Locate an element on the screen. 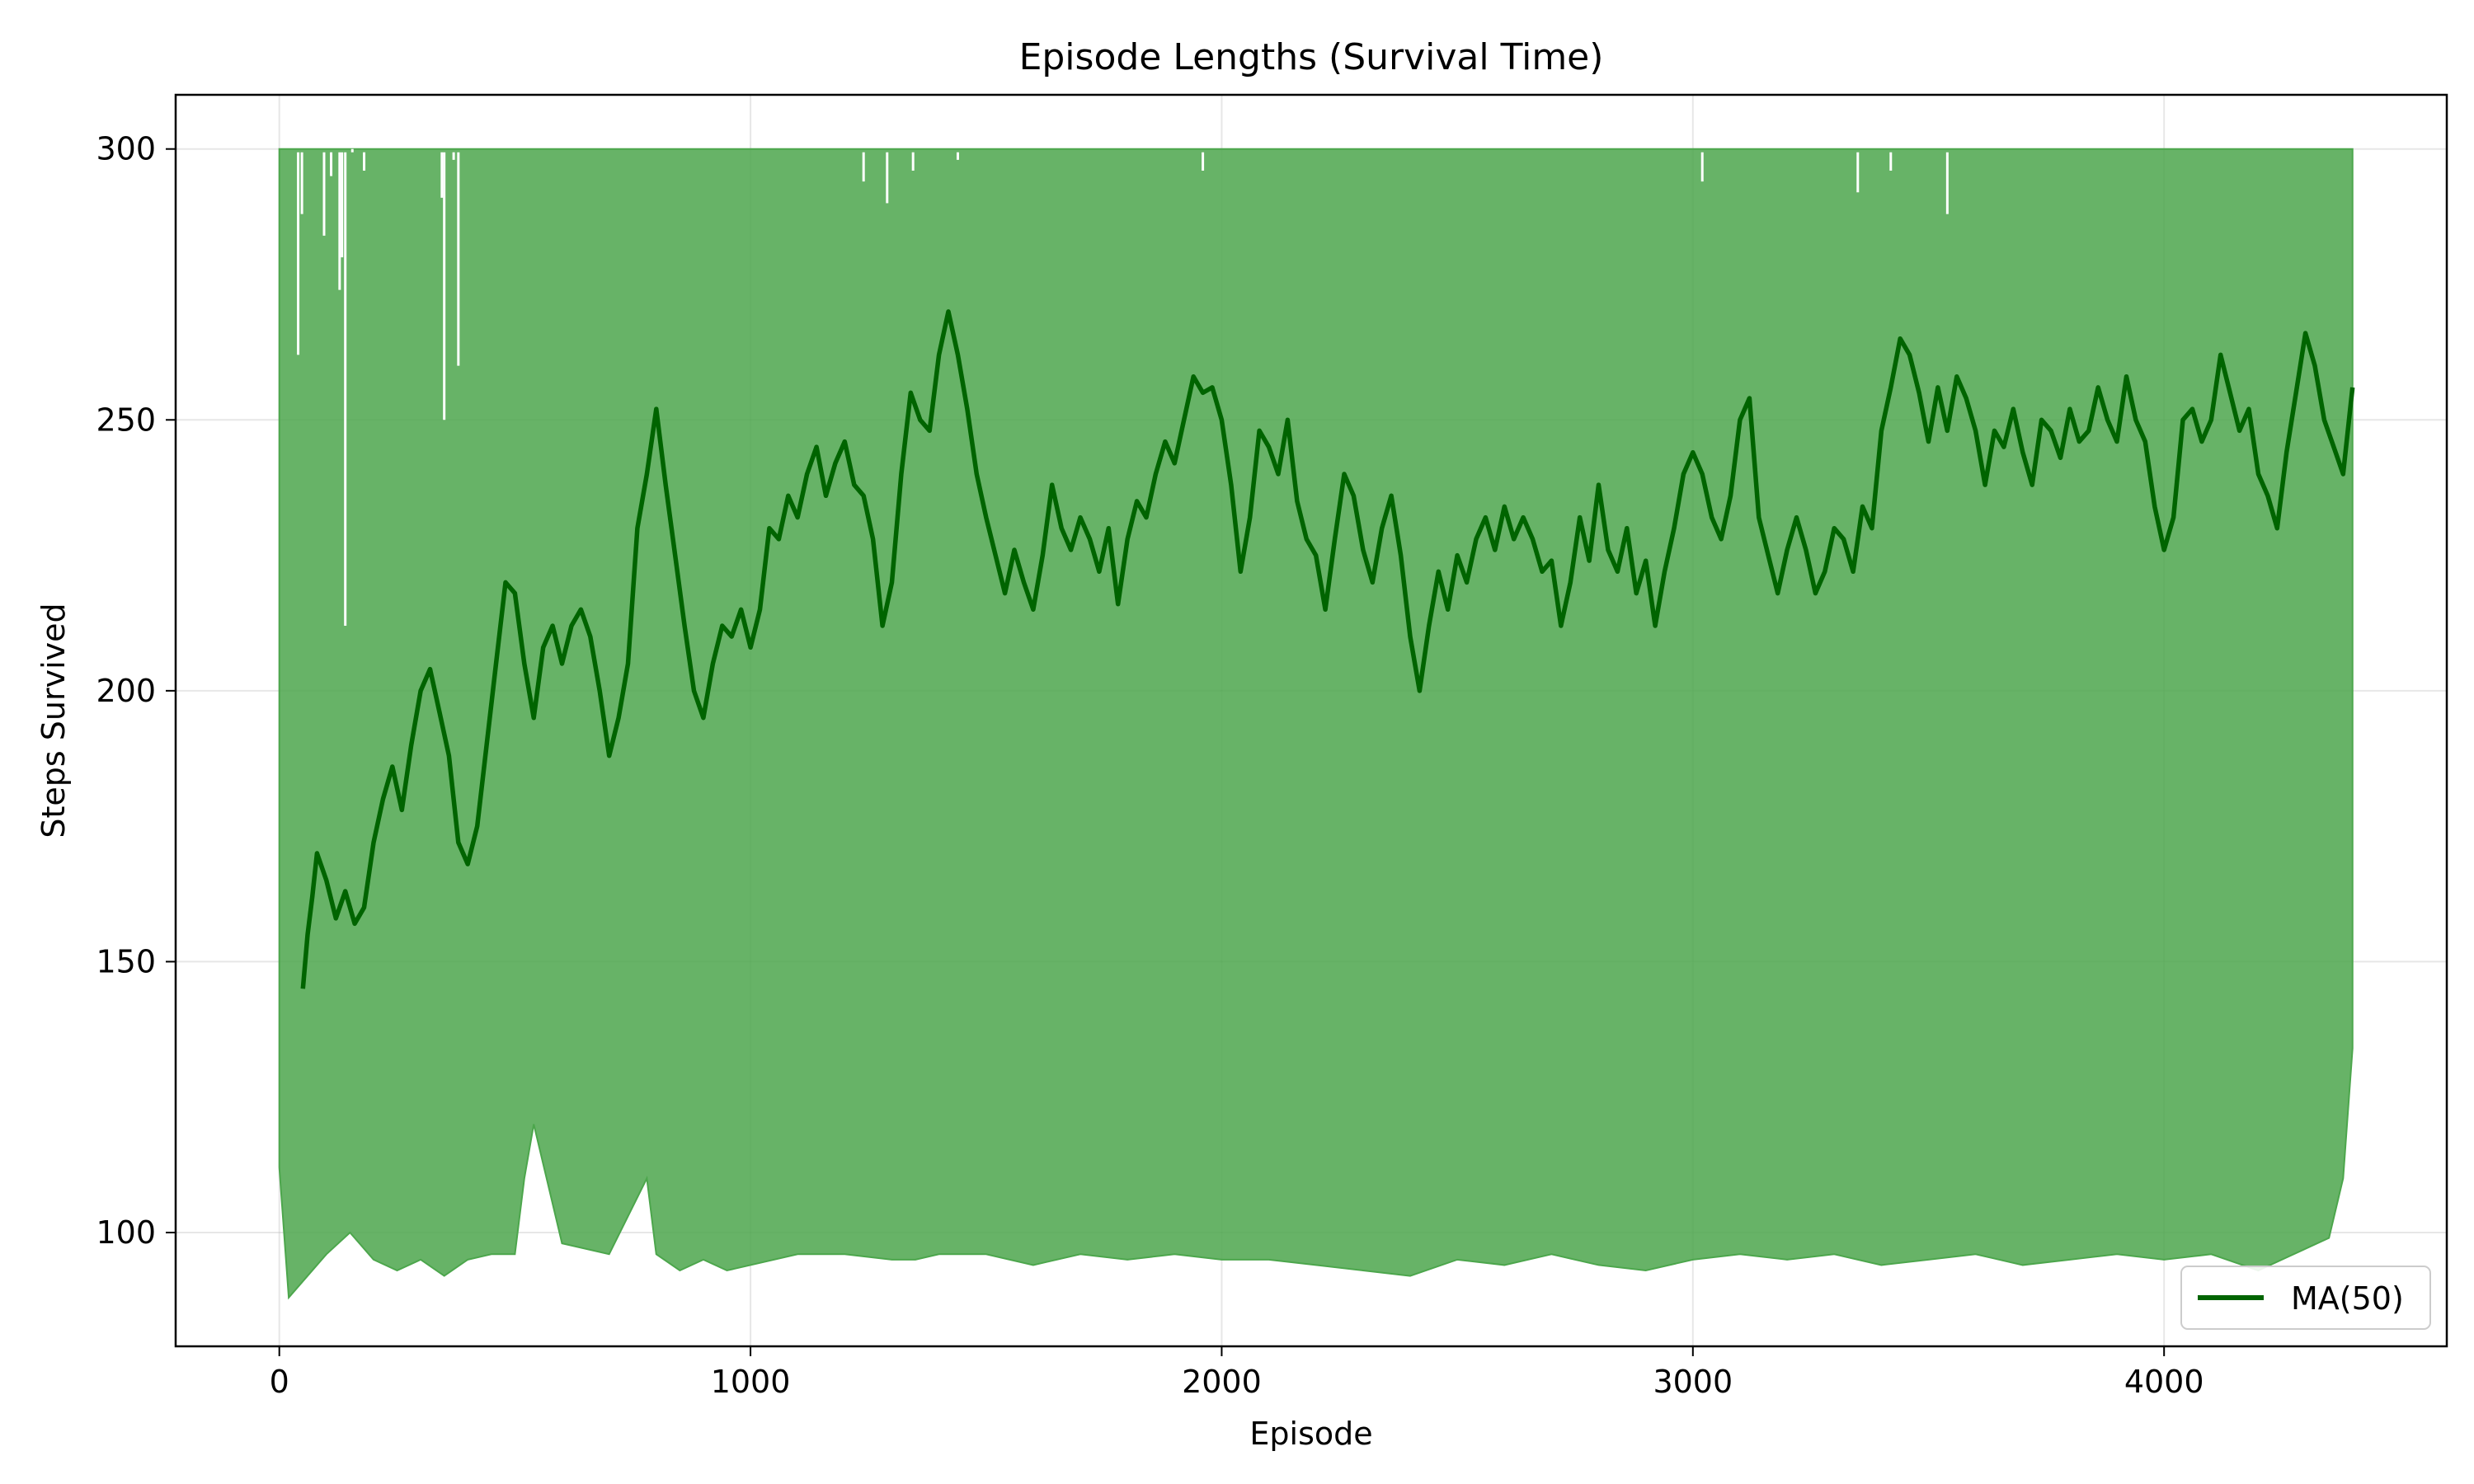  y-tick-label: 100 is located at coordinates (126, 1232).